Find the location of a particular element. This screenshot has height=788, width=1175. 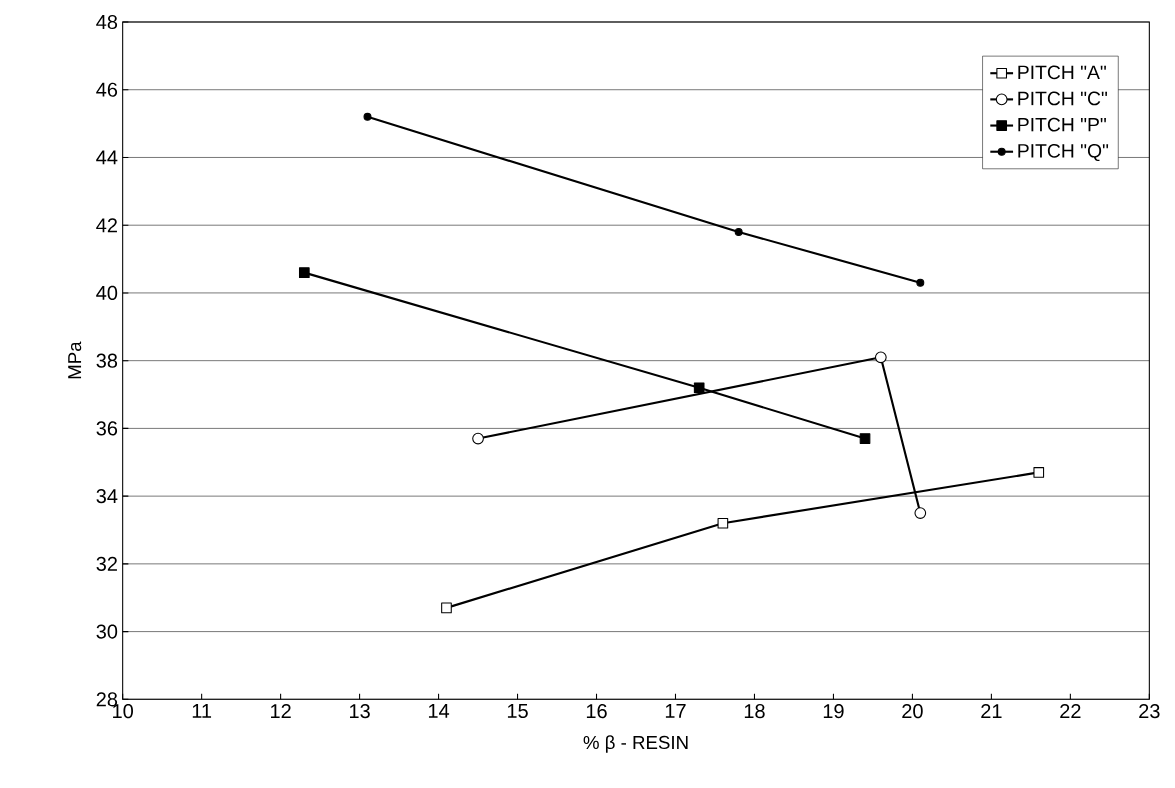

legend-label: PITCH "A" is located at coordinates (1062, 72).